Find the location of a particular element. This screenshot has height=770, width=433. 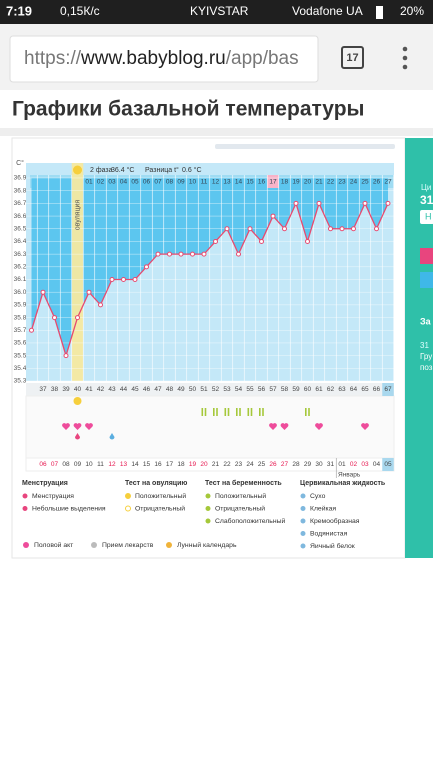

date-label: 08 is located at coordinates (66, 464).